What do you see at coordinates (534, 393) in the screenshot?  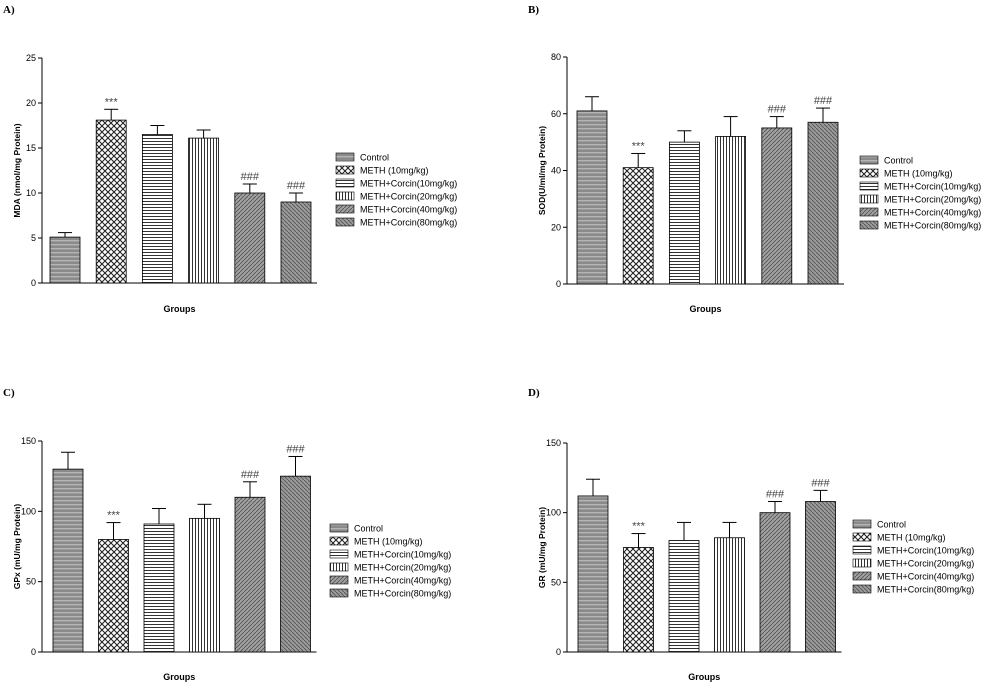 I see `panel-label: D)` at bounding box center [534, 393].